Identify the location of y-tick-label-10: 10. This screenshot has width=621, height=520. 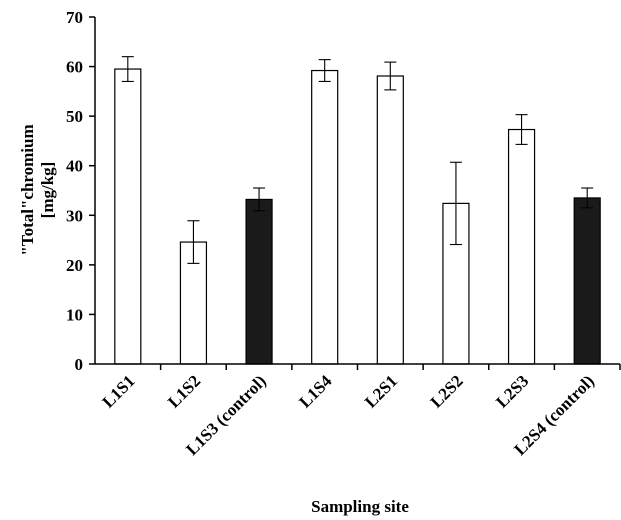
(74, 314).